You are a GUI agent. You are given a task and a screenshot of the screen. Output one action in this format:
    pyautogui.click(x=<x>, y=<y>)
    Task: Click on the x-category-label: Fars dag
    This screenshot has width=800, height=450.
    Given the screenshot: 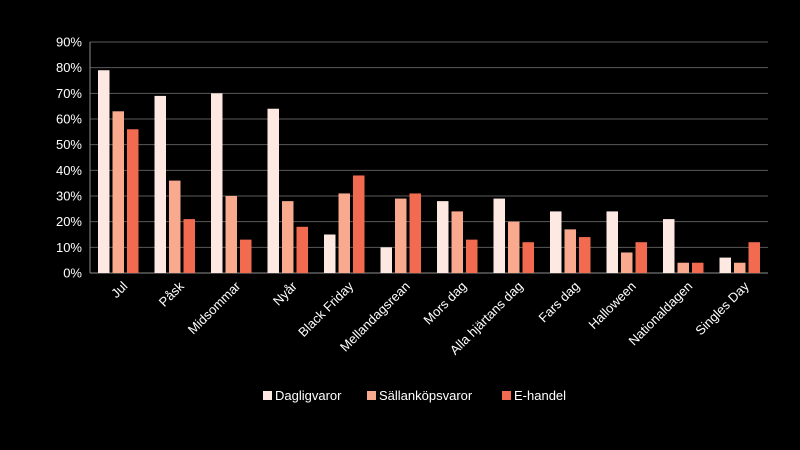 What is the action you would take?
    pyautogui.click(x=558, y=302)
    